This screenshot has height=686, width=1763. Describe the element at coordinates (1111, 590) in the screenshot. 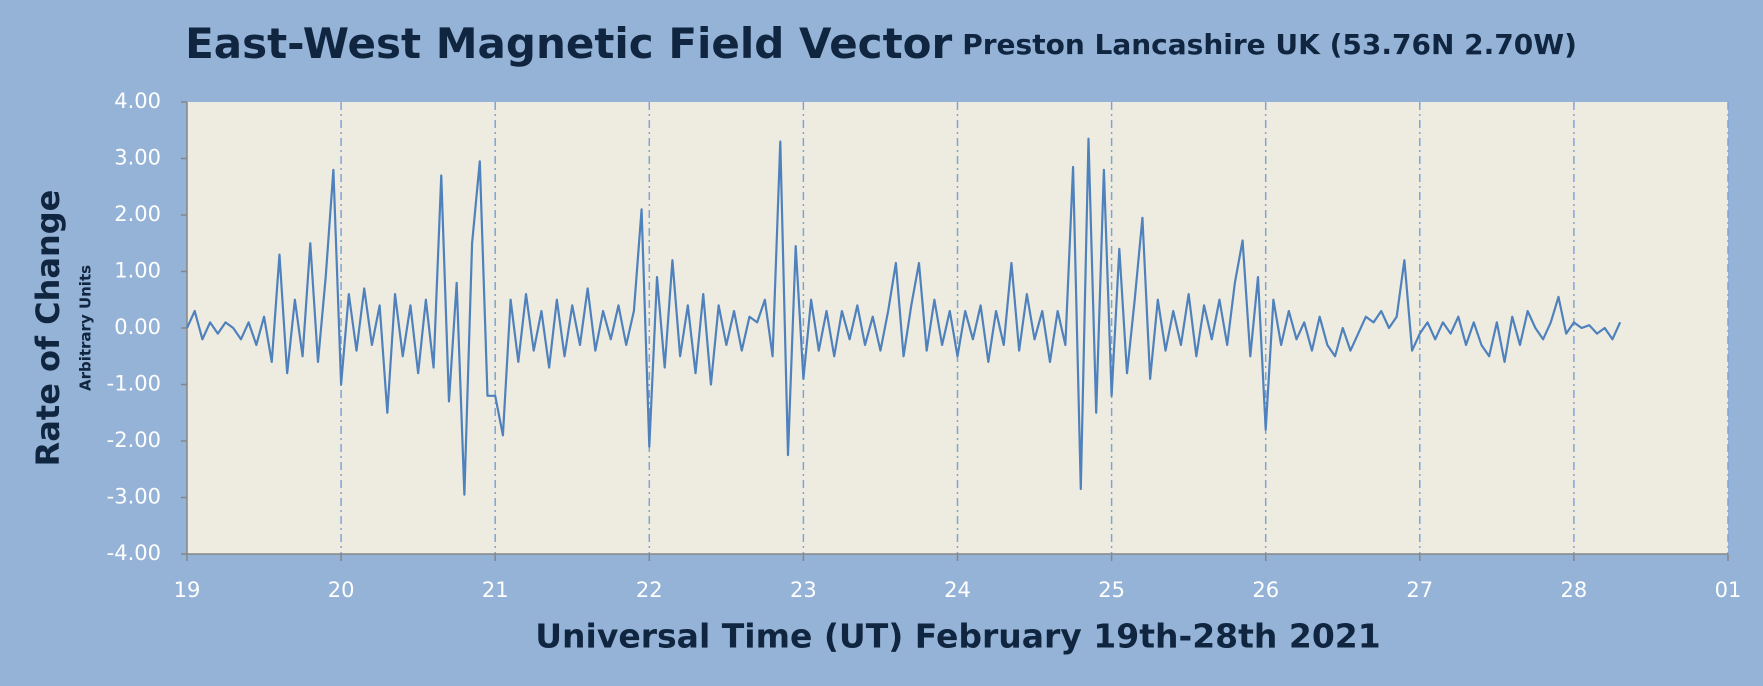

I see `x-tick-label: 25` at that location.